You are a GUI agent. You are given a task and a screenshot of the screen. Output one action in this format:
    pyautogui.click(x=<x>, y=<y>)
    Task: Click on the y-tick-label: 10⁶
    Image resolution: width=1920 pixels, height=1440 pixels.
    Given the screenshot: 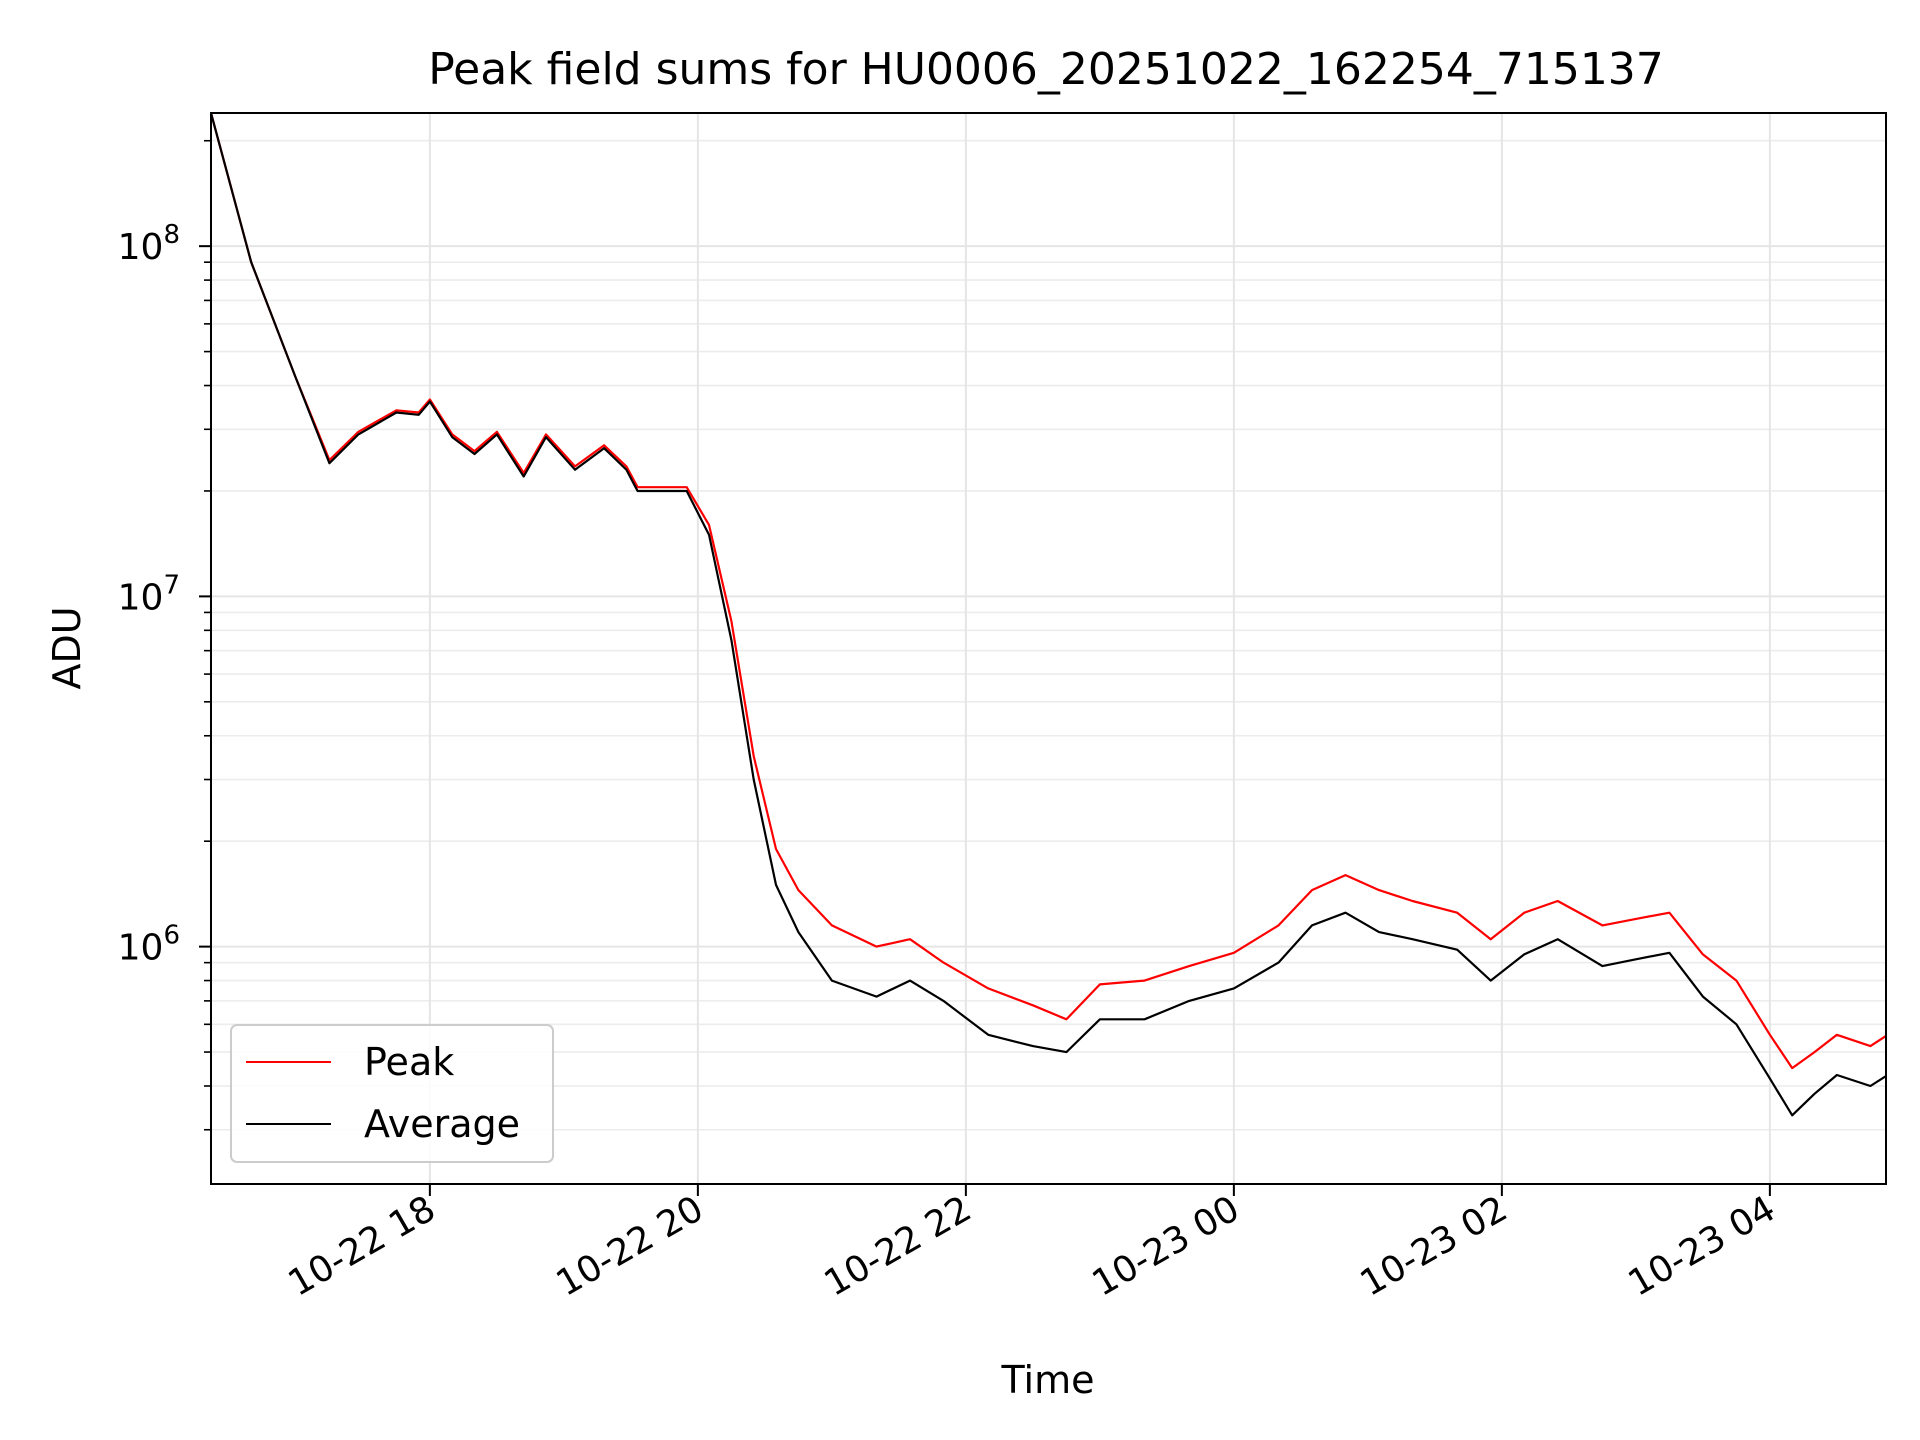 What is the action you would take?
    pyautogui.click(x=149, y=945)
    